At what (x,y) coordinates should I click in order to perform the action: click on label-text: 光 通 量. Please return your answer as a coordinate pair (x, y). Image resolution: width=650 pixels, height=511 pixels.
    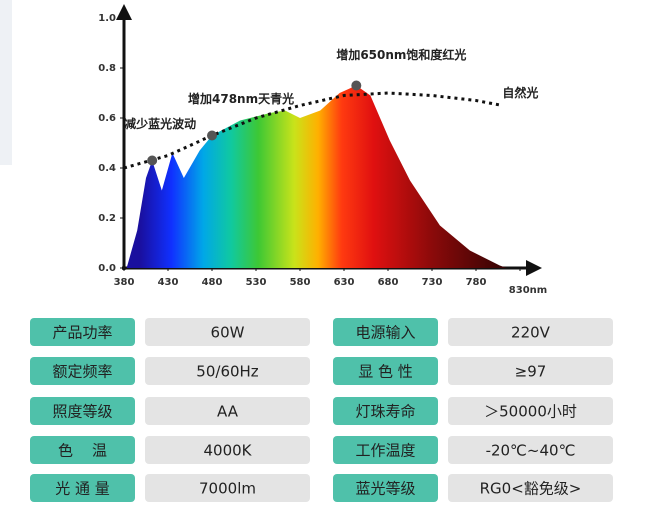
    Looking at the image, I should click on (82, 489).